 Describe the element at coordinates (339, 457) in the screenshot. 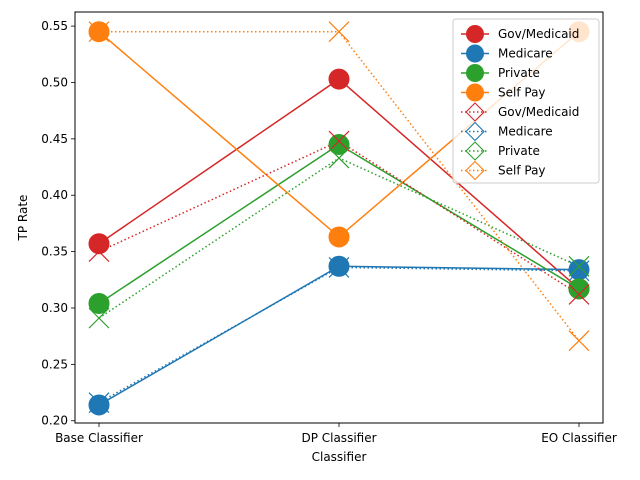

I see `x-axis-label: Classifier` at that location.